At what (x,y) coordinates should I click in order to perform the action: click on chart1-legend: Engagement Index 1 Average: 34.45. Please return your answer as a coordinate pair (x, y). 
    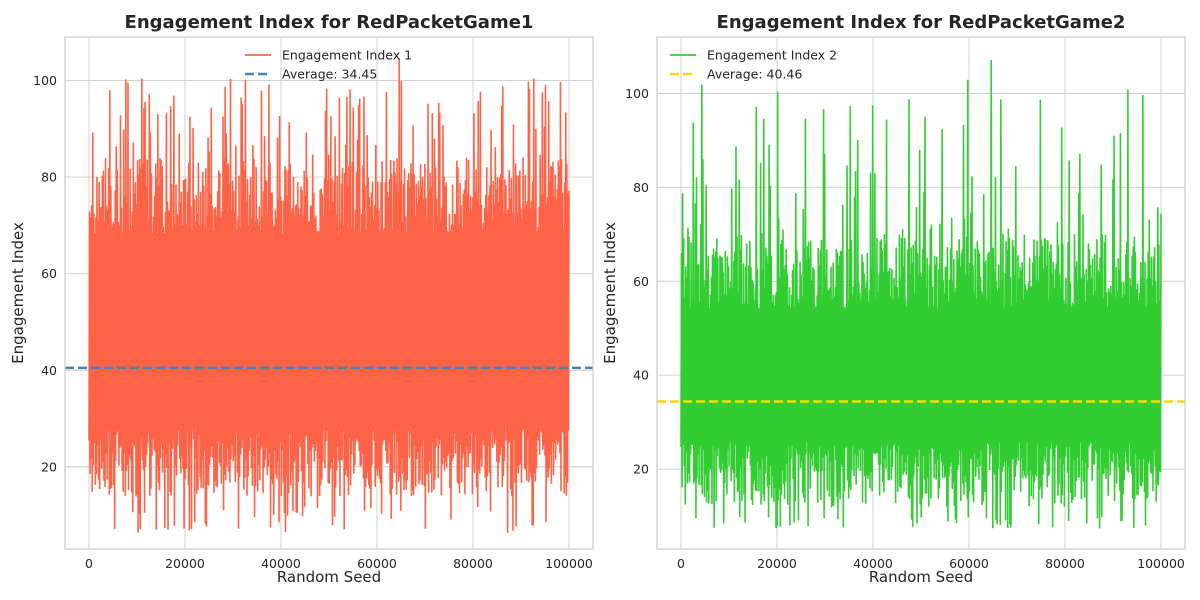
    Looking at the image, I should click on (328, 65).